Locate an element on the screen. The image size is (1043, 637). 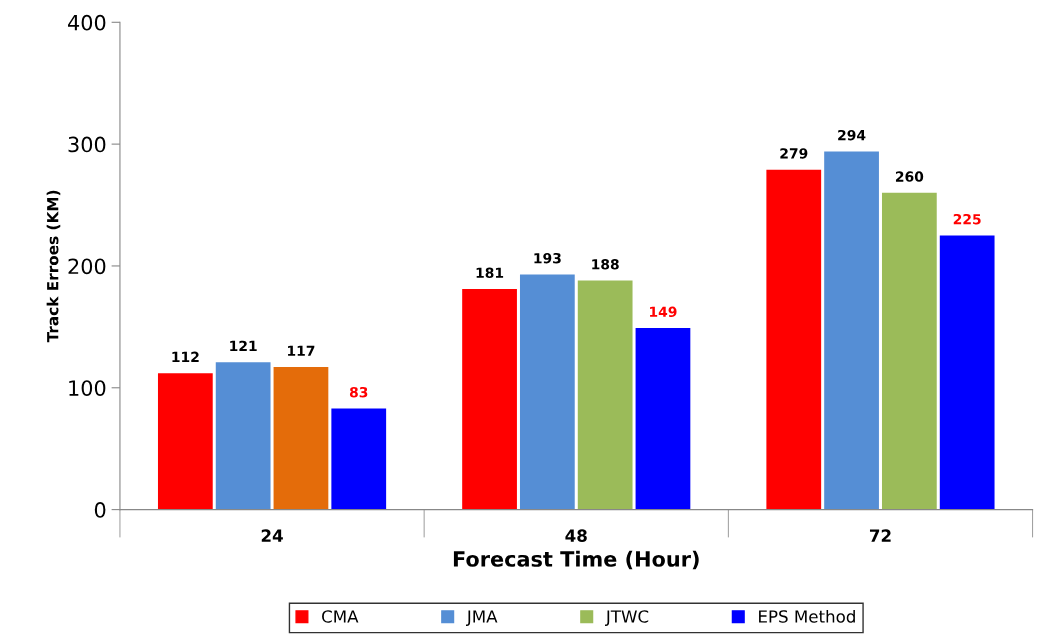
x-axis-title: Forecast Time (Hour) is located at coordinates (576, 560).